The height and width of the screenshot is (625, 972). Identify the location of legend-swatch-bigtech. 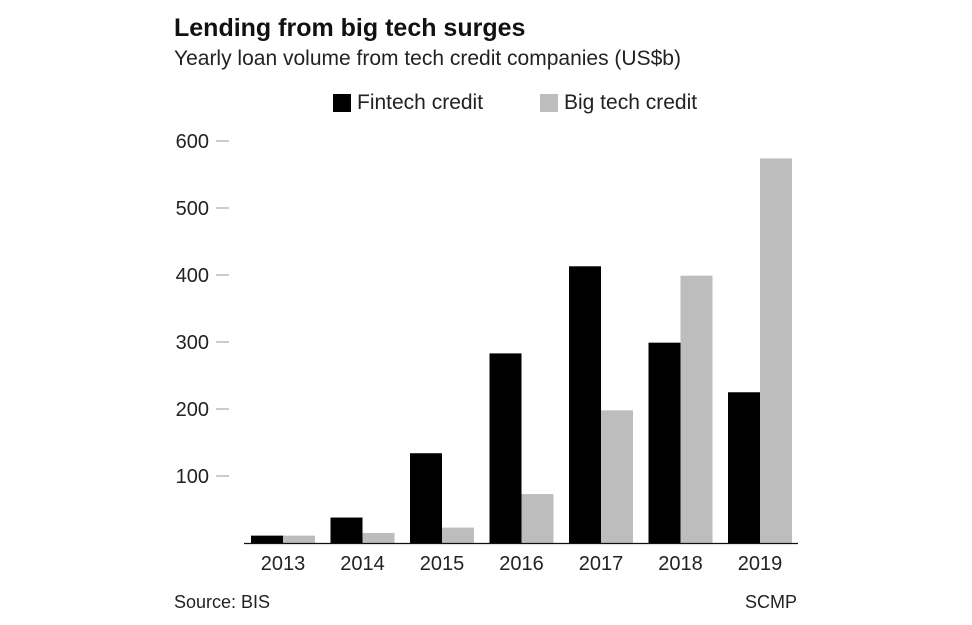
(549, 103).